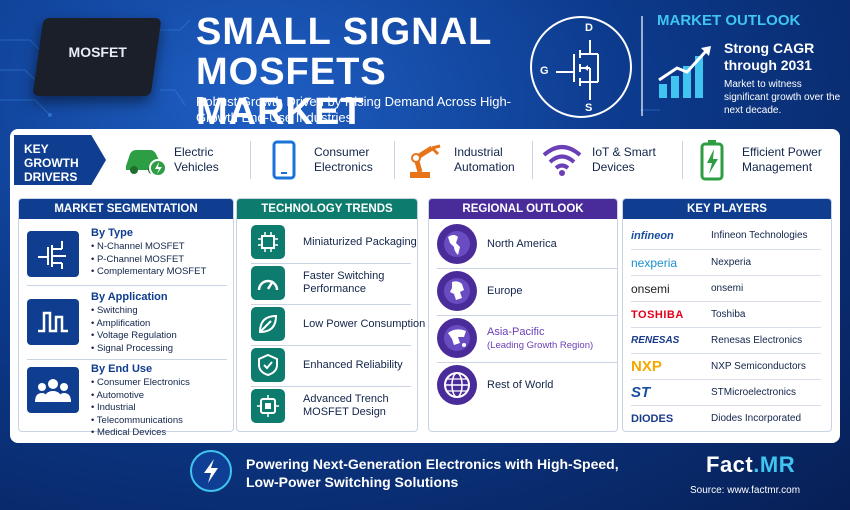  What do you see at coordinates (562, 160) in the screenshot?
I see `wifi-icon` at bounding box center [562, 160].